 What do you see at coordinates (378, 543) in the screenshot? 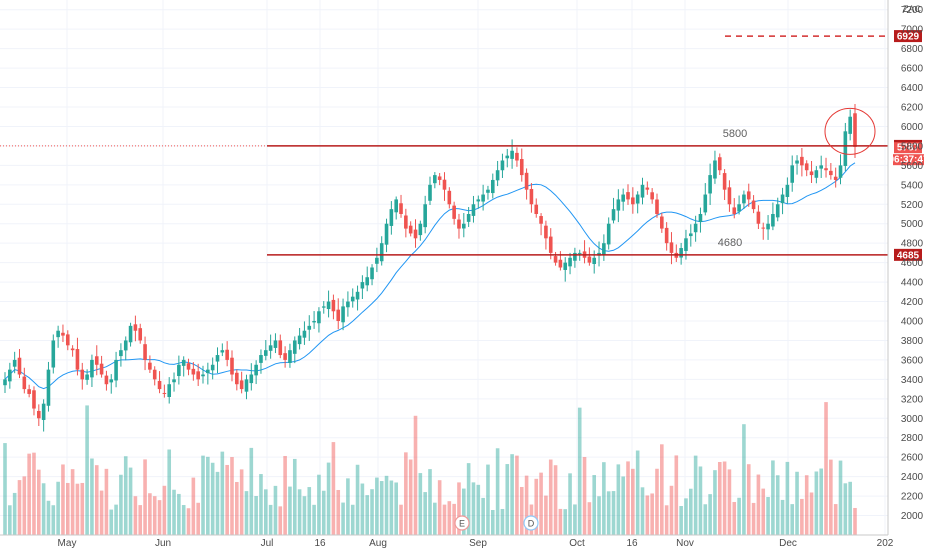
I see `x-tick-label: Aug` at bounding box center [378, 543].